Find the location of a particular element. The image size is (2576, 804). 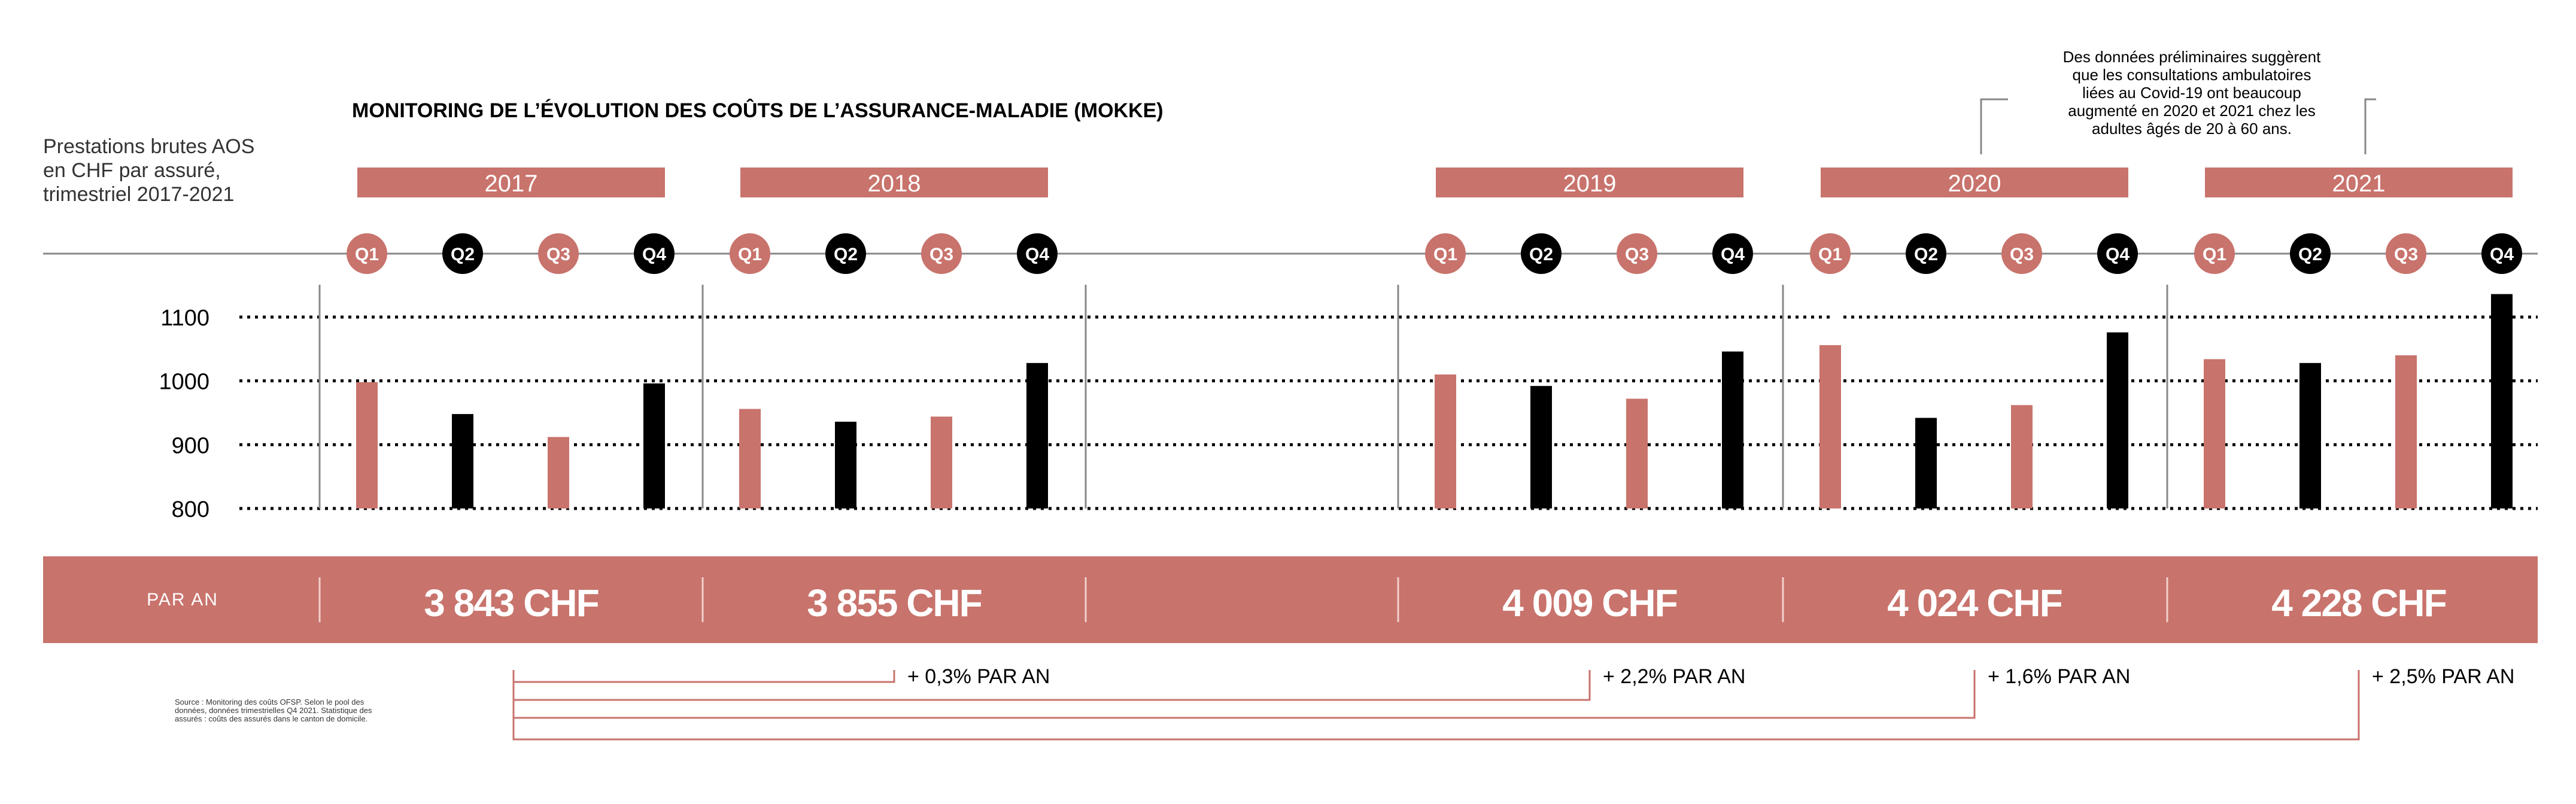

growth-label: + 1,6% PAR AN is located at coordinates (2059, 676).